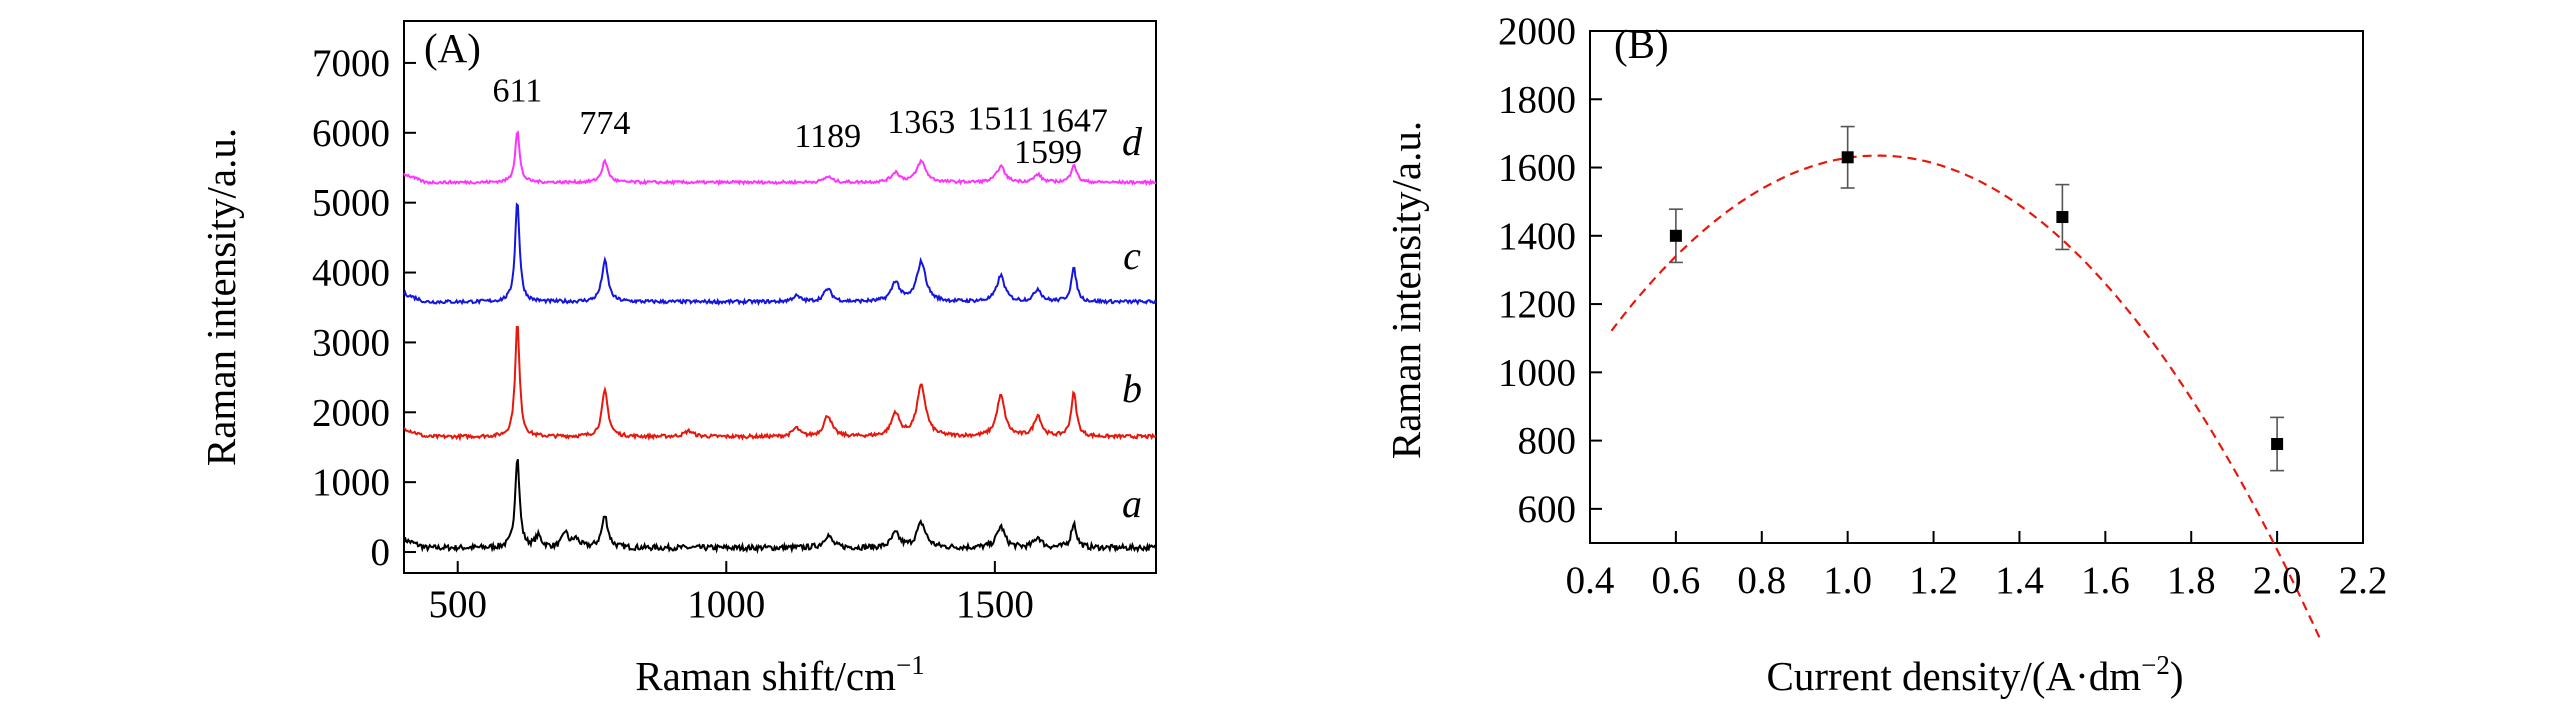  I want to click on panel-b-x-tick-label: 1.8, so click(2191, 580).